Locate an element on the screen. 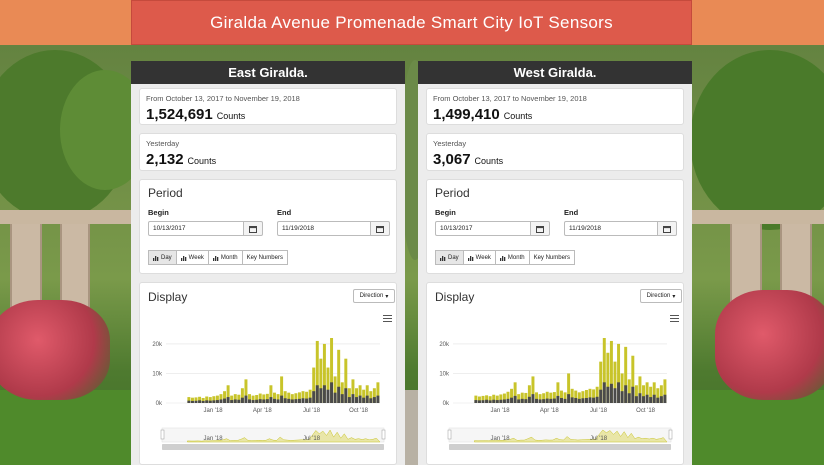  calendar-icon is located at coordinates (253, 229).